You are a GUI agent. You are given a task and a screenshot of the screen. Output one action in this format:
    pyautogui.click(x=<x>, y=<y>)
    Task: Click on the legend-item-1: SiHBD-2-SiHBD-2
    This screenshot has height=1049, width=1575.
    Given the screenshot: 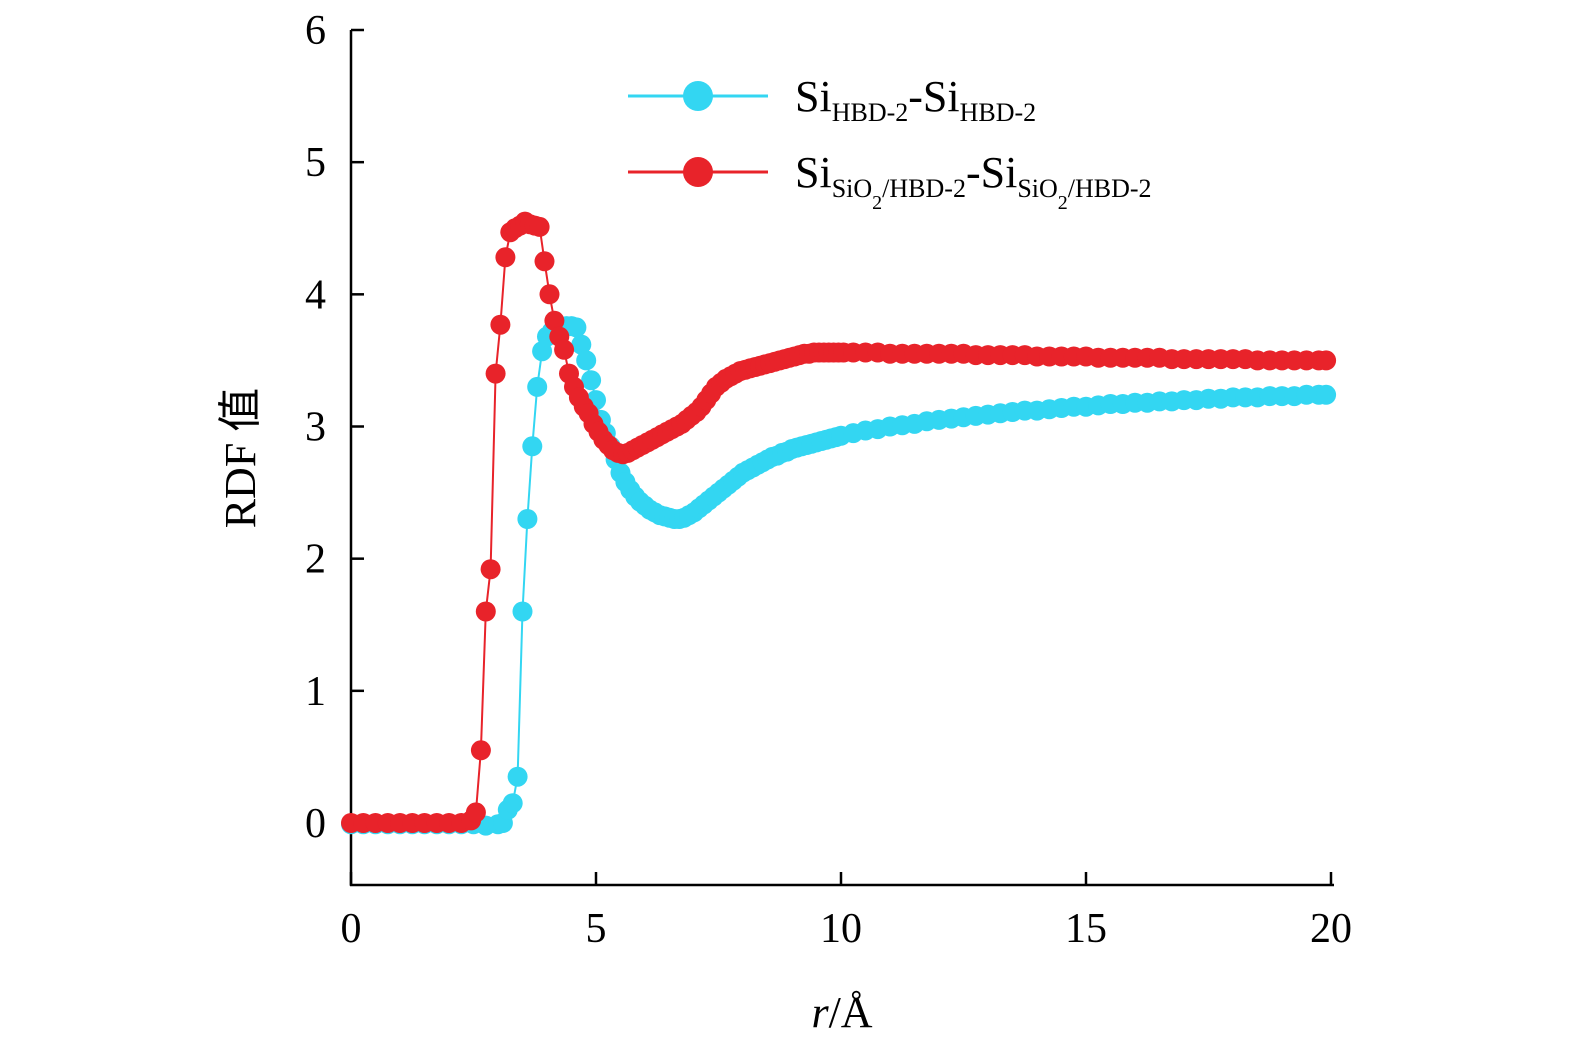 What is the action you would take?
    pyautogui.click(x=832, y=99)
    